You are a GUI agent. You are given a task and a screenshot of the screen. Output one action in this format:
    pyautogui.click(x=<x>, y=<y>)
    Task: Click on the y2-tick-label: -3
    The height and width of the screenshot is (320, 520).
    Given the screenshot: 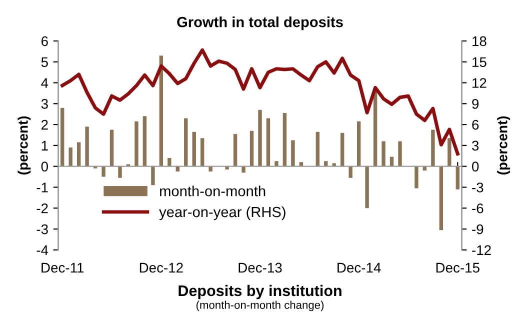 What is the action you would take?
    pyautogui.click(x=478, y=187)
    